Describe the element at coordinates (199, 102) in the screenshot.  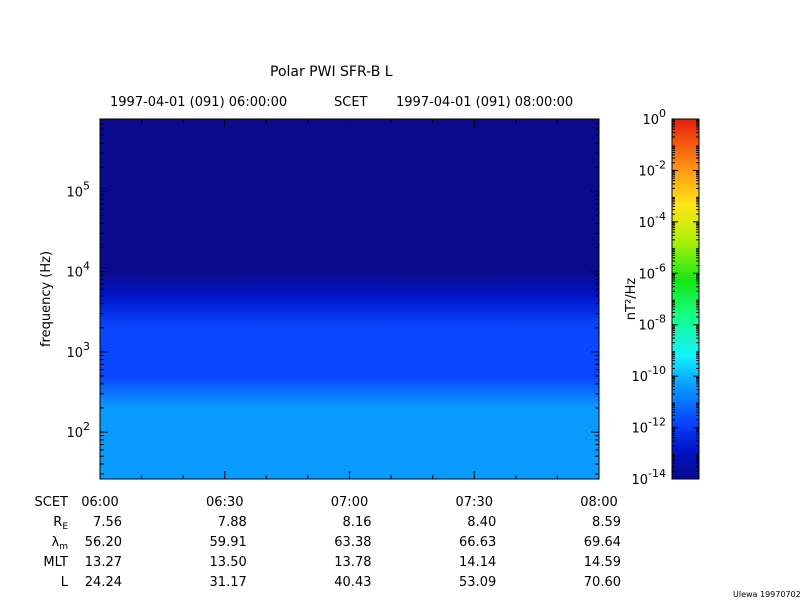
I see `start-time-label: 1997-04-01 (091) 06:00:00` at that location.